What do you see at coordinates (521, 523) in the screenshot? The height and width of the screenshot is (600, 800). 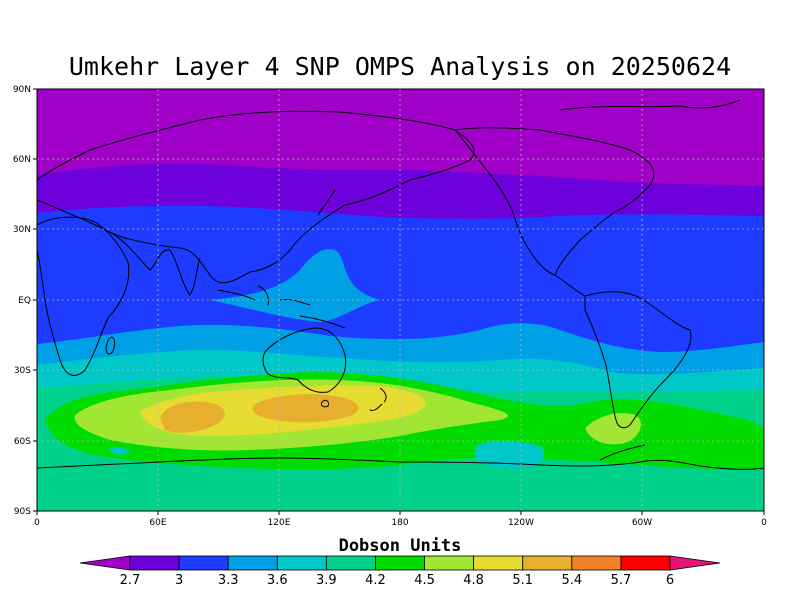 I see `lon-label-120w: 120W` at bounding box center [521, 523].